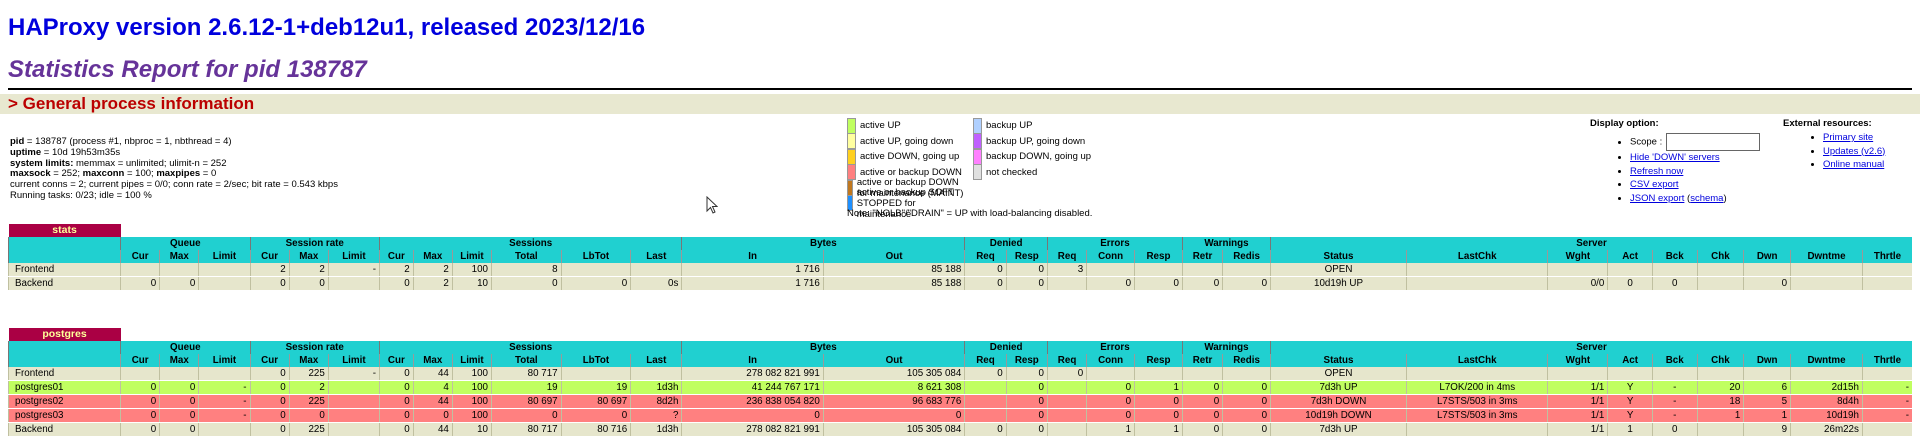 This screenshot has width=1921, height=438. What do you see at coordinates (893, 360) in the screenshot?
I see `column-header: Out` at bounding box center [893, 360].